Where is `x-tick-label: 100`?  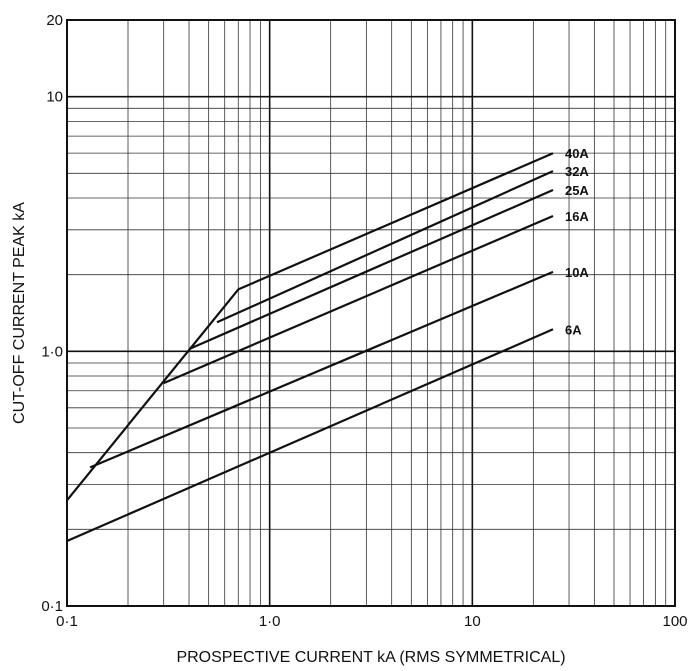 x-tick-label: 100 is located at coordinates (674, 621).